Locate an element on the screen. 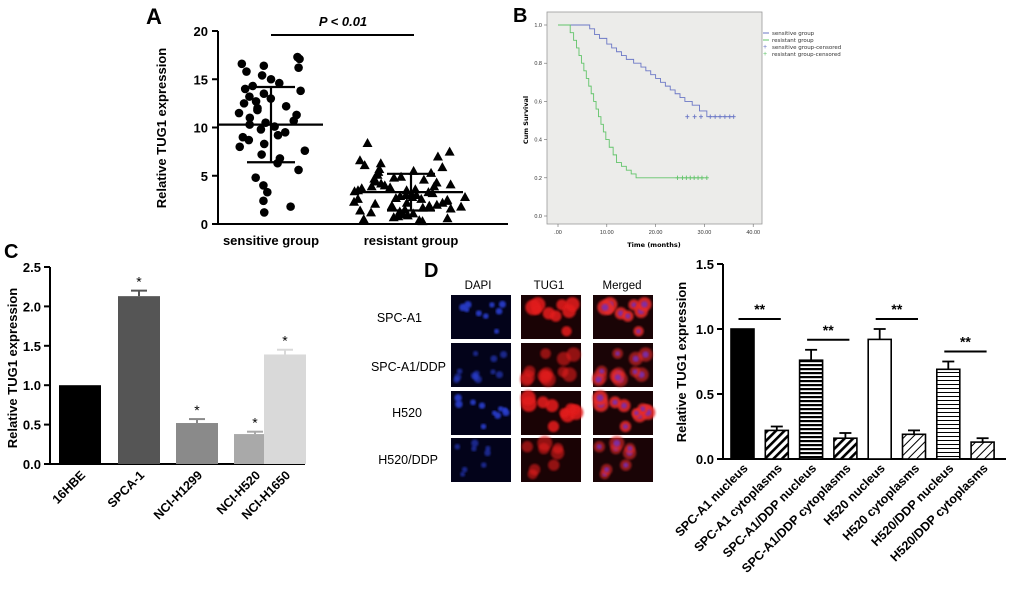 This screenshot has height=590, width=1020. chart-c-y-tick-label: 0.0 is located at coordinates (32, 464).